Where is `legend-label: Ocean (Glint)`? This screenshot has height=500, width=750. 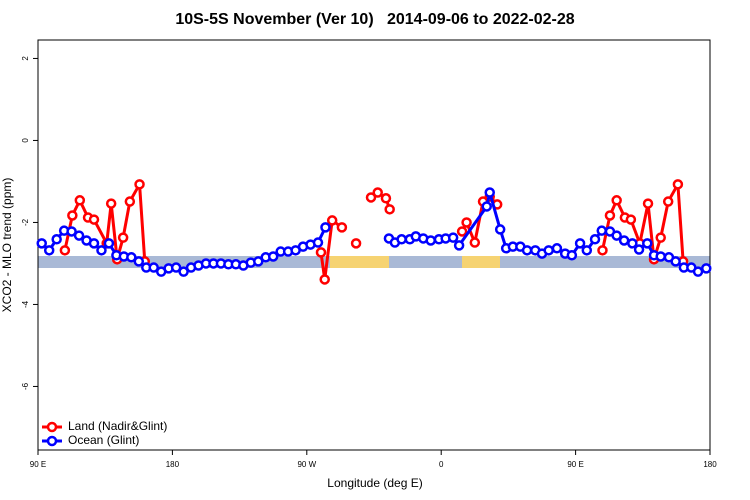 legend-label: Ocean (Glint) is located at coordinates (103, 440).